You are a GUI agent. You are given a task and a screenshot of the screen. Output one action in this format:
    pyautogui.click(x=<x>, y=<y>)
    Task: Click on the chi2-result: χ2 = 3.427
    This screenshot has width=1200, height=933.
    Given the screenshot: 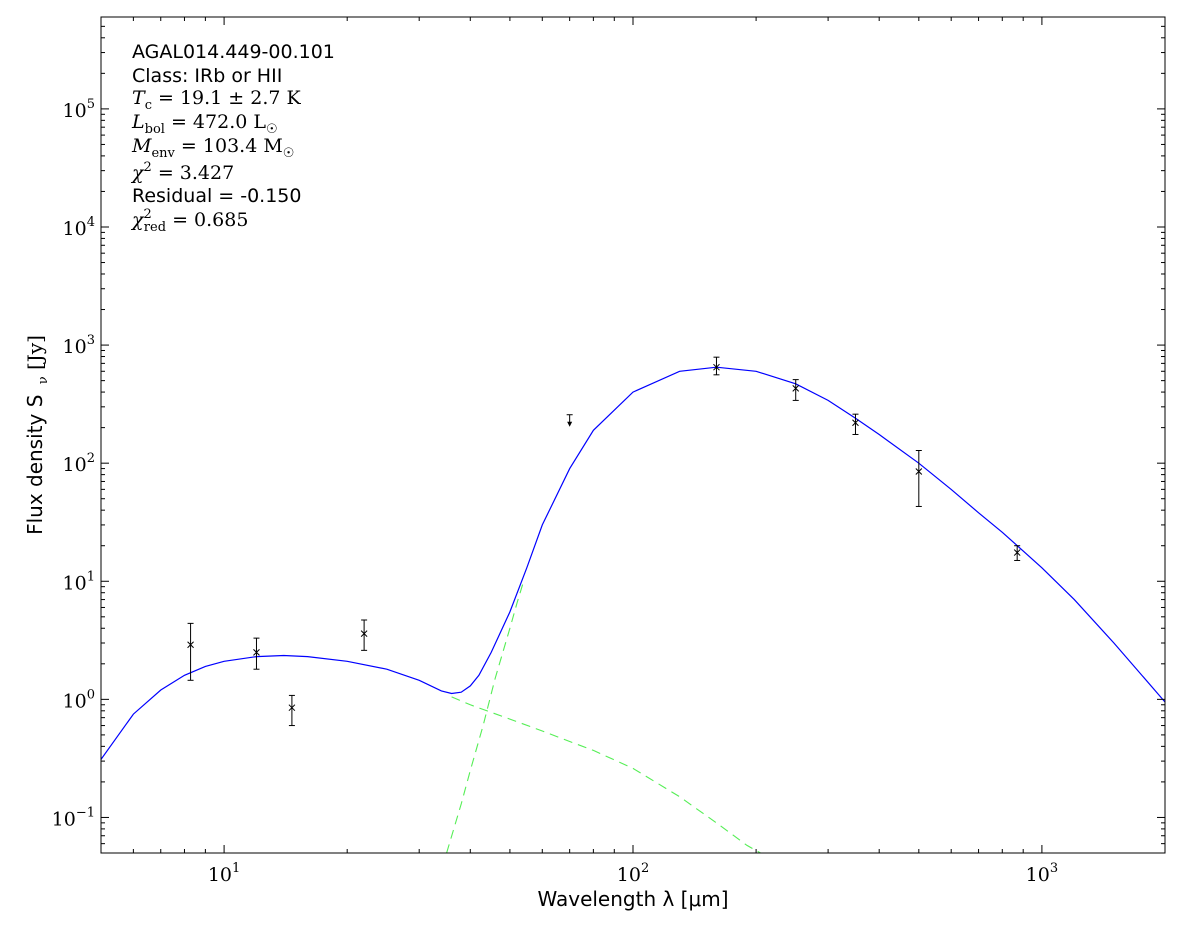 What is the action you would take?
    pyautogui.click(x=182, y=172)
    